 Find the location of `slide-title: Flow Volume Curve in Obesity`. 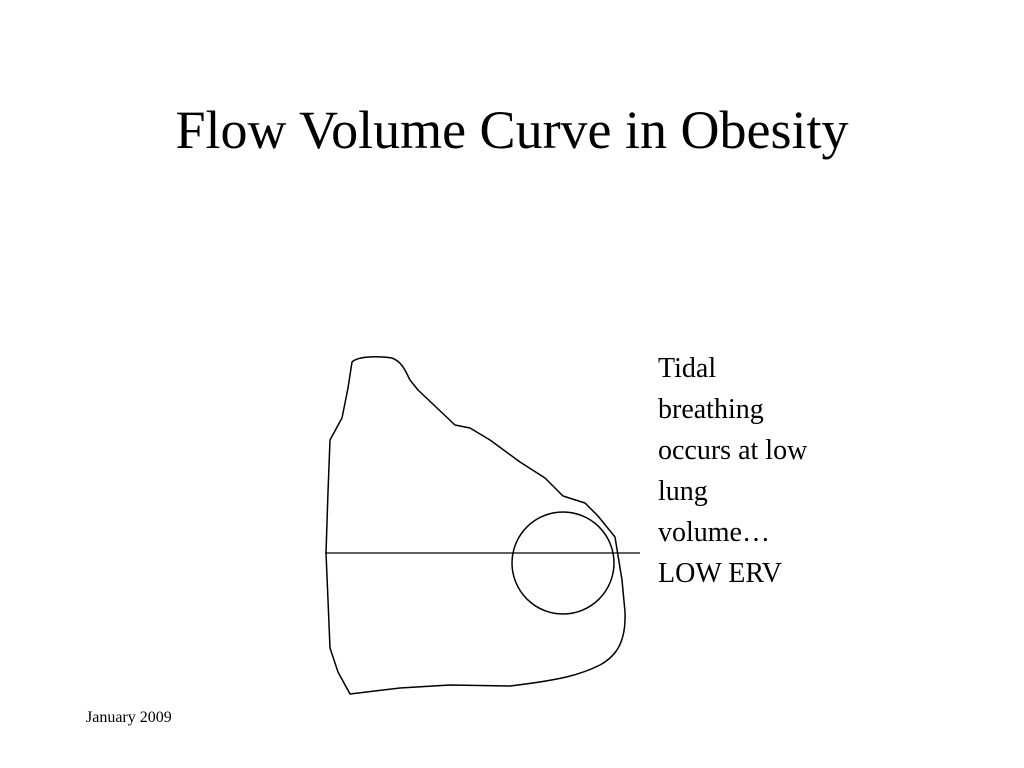

slide-title: Flow Volume Curve in Obesity is located at coordinates (512, 130).